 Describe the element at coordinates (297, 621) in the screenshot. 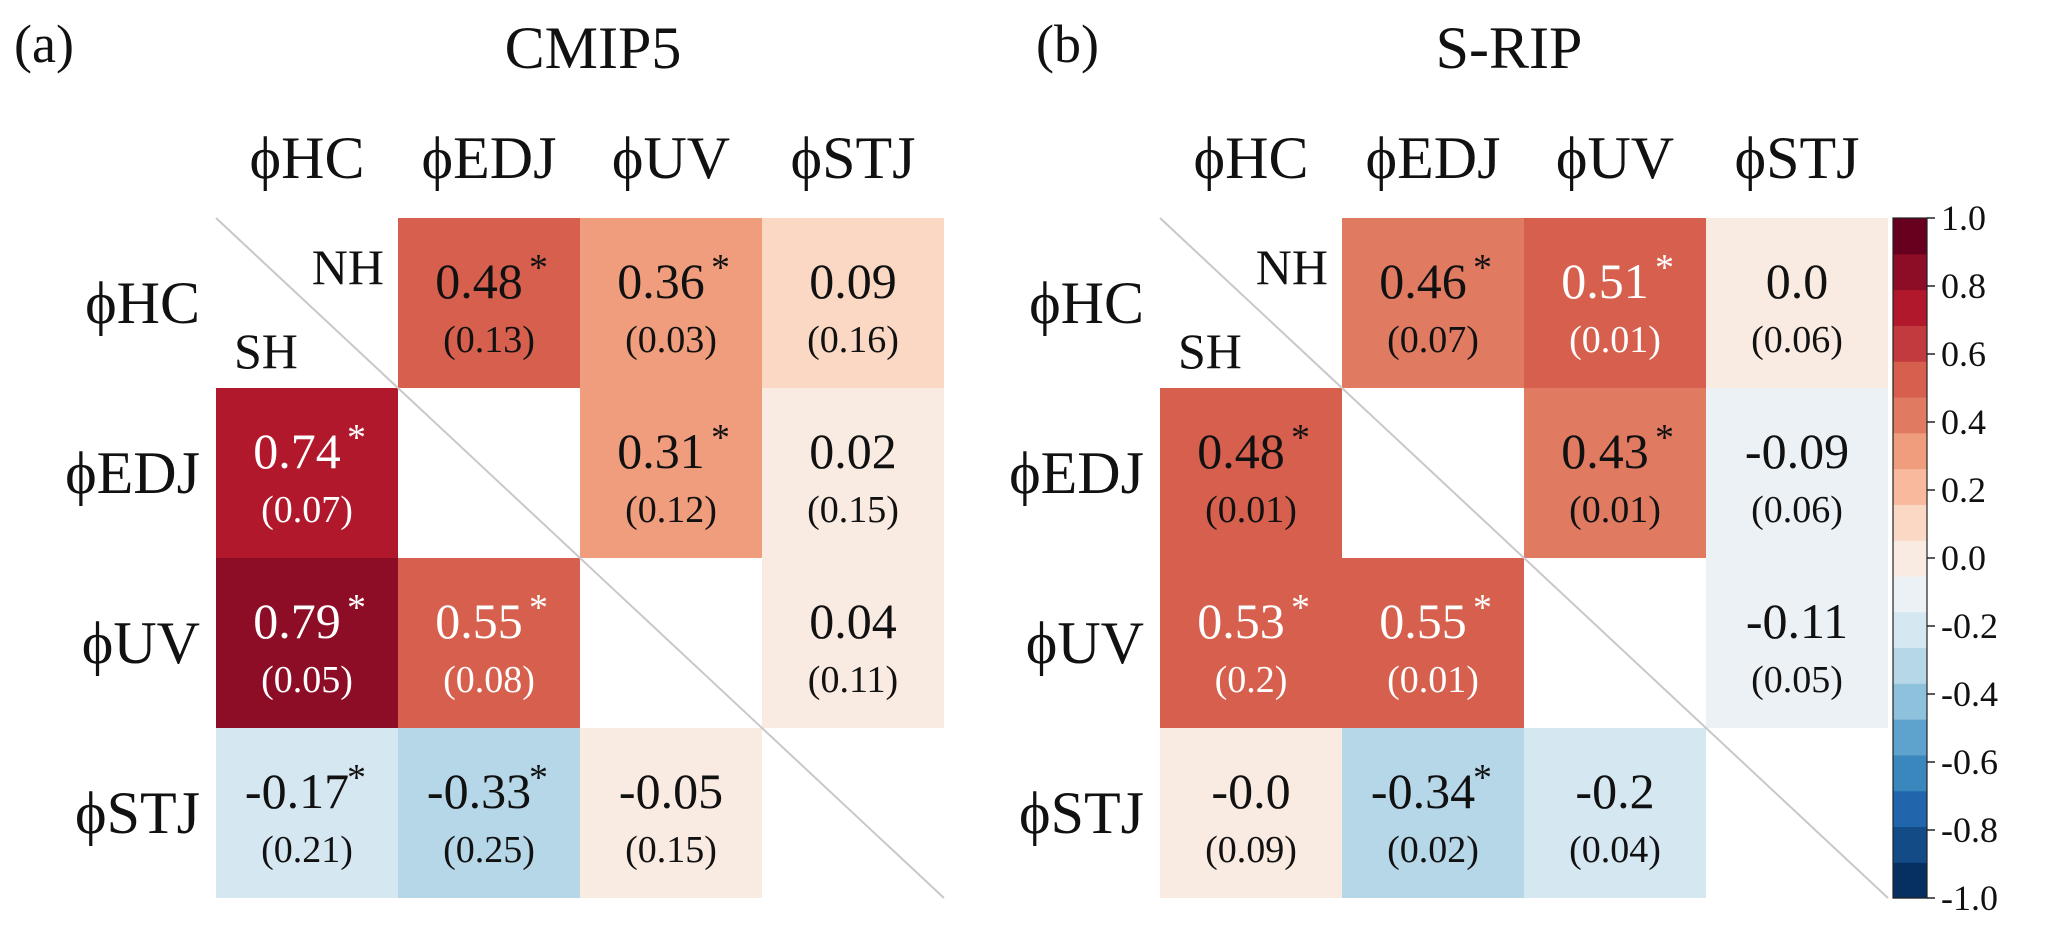

I see `cell-value: 0.79` at that location.